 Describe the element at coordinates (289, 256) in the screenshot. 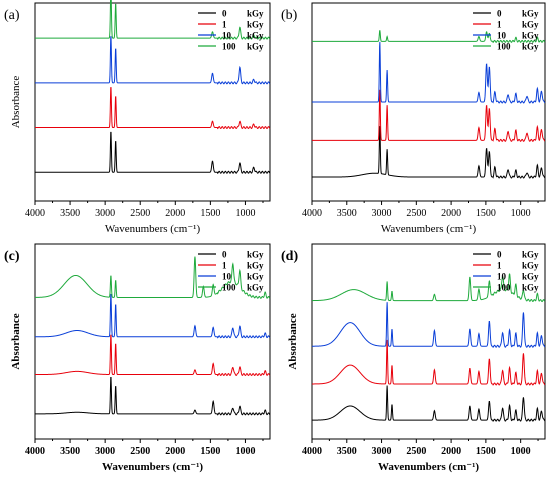

I see `panel-label: (d)` at that location.